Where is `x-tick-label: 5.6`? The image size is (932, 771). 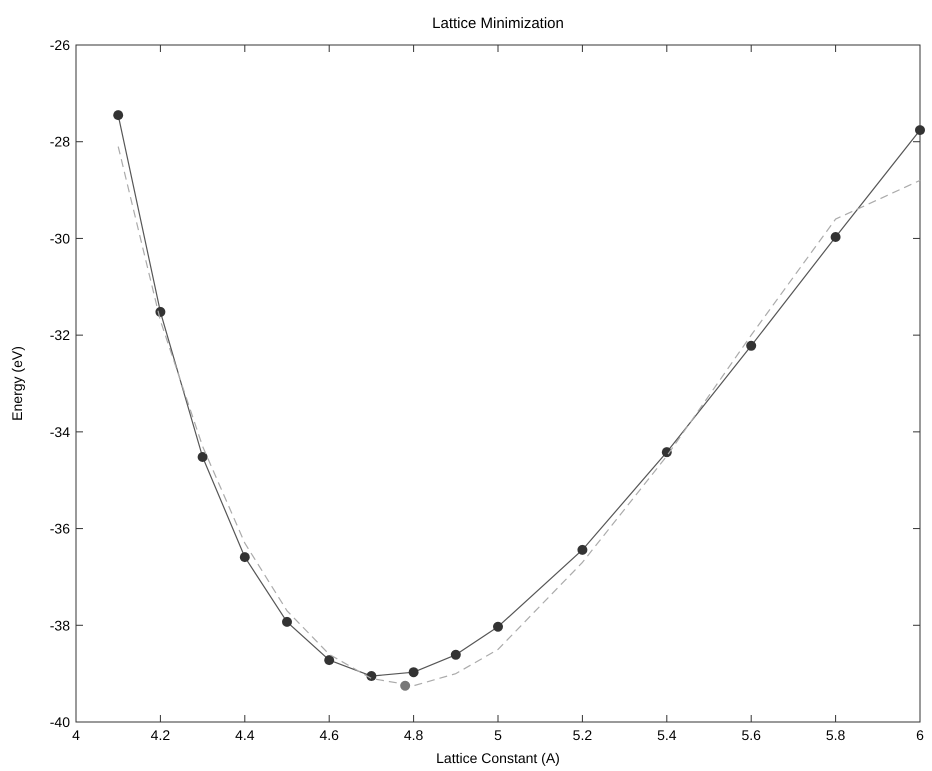
x-tick-label: 5.6 is located at coordinates (751, 735).